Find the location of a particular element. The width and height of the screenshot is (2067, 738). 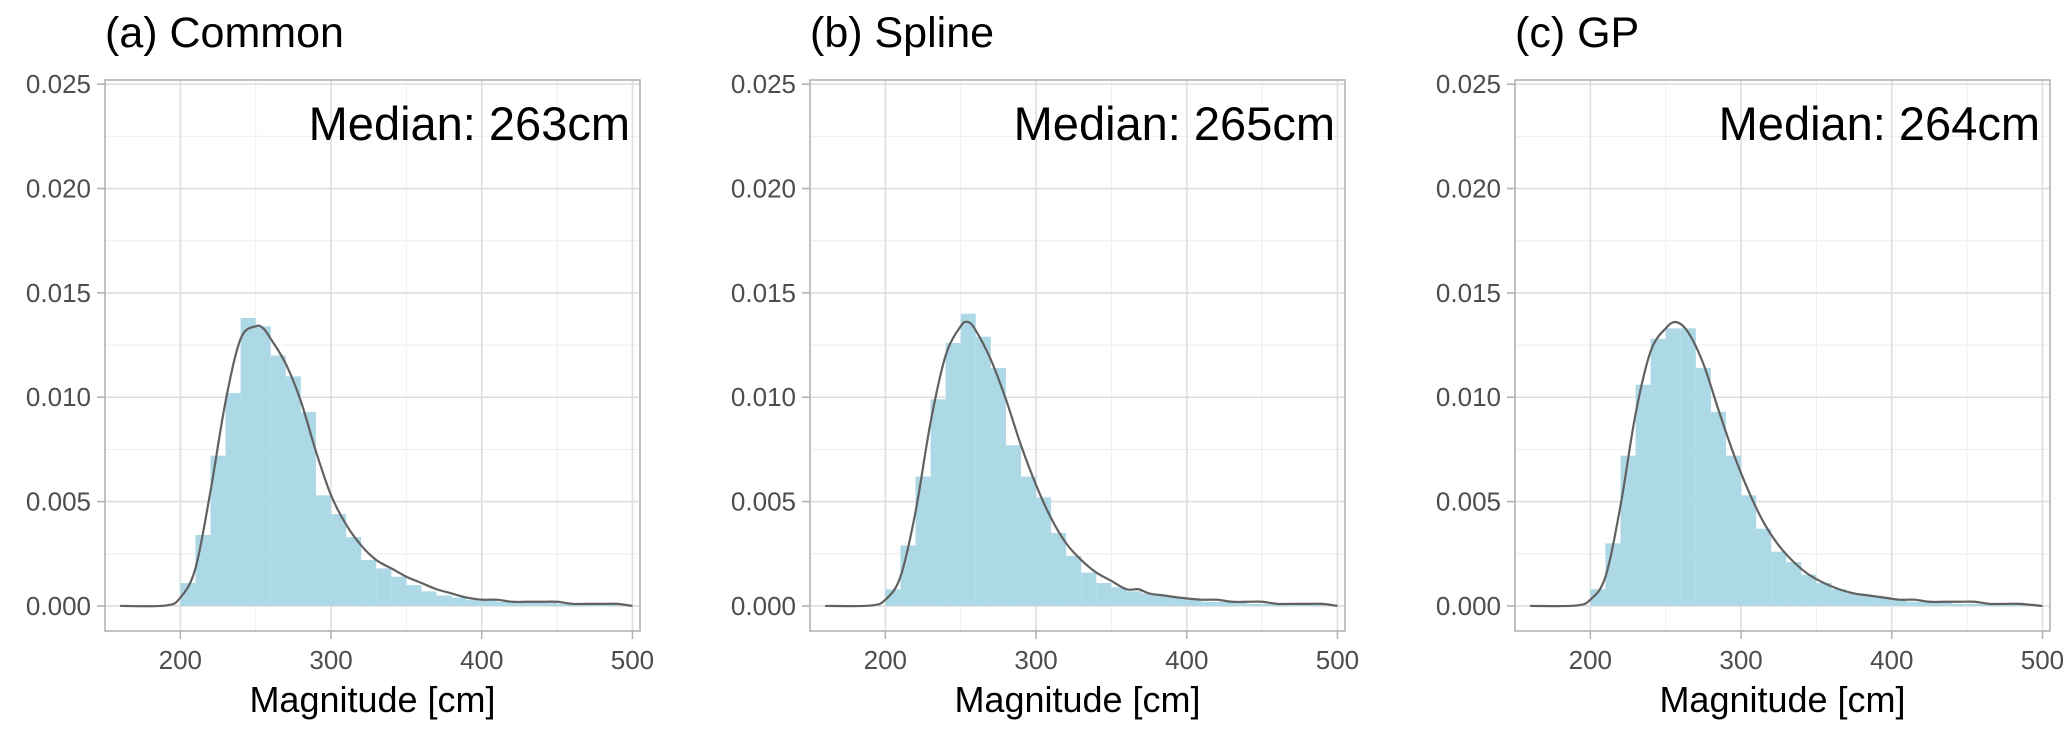

panel-title: (b) Spline is located at coordinates (902, 33).